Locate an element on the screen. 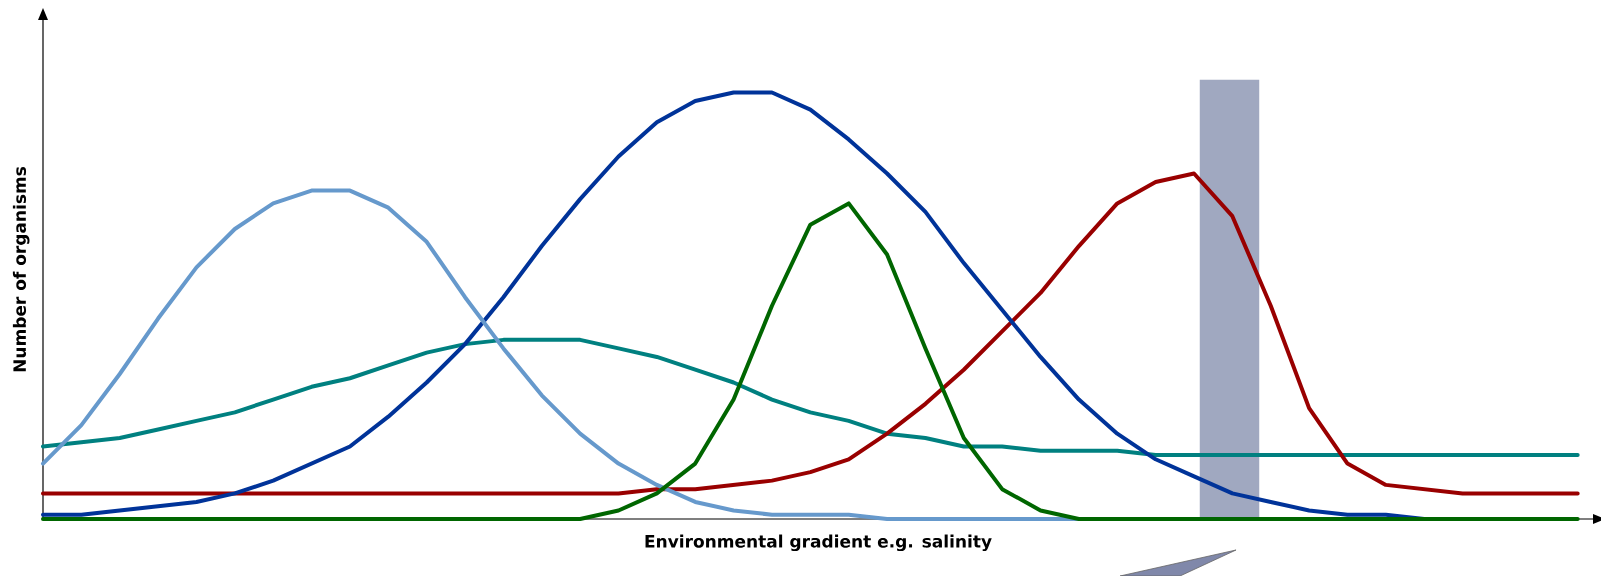  y-axis-title: Number of organisms is located at coordinates (21, 269).